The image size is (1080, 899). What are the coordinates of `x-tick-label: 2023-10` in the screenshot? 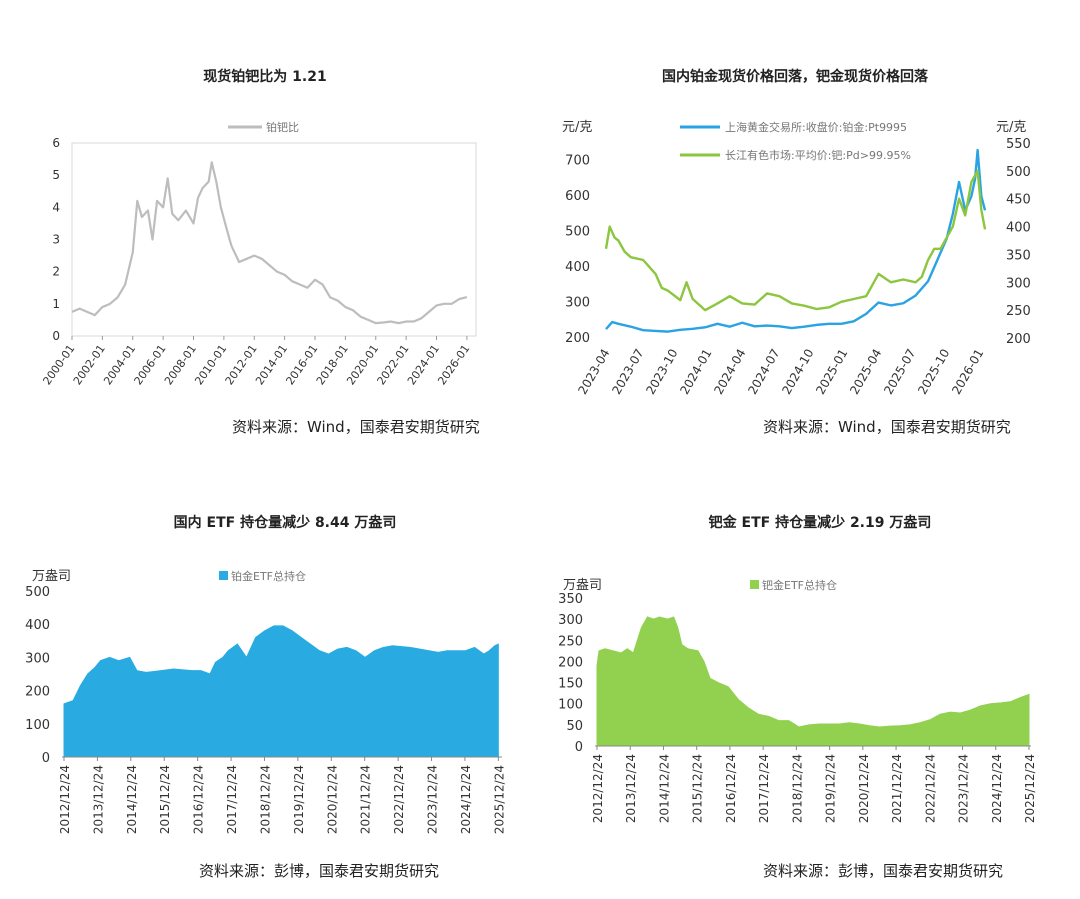 It's located at (661, 372).